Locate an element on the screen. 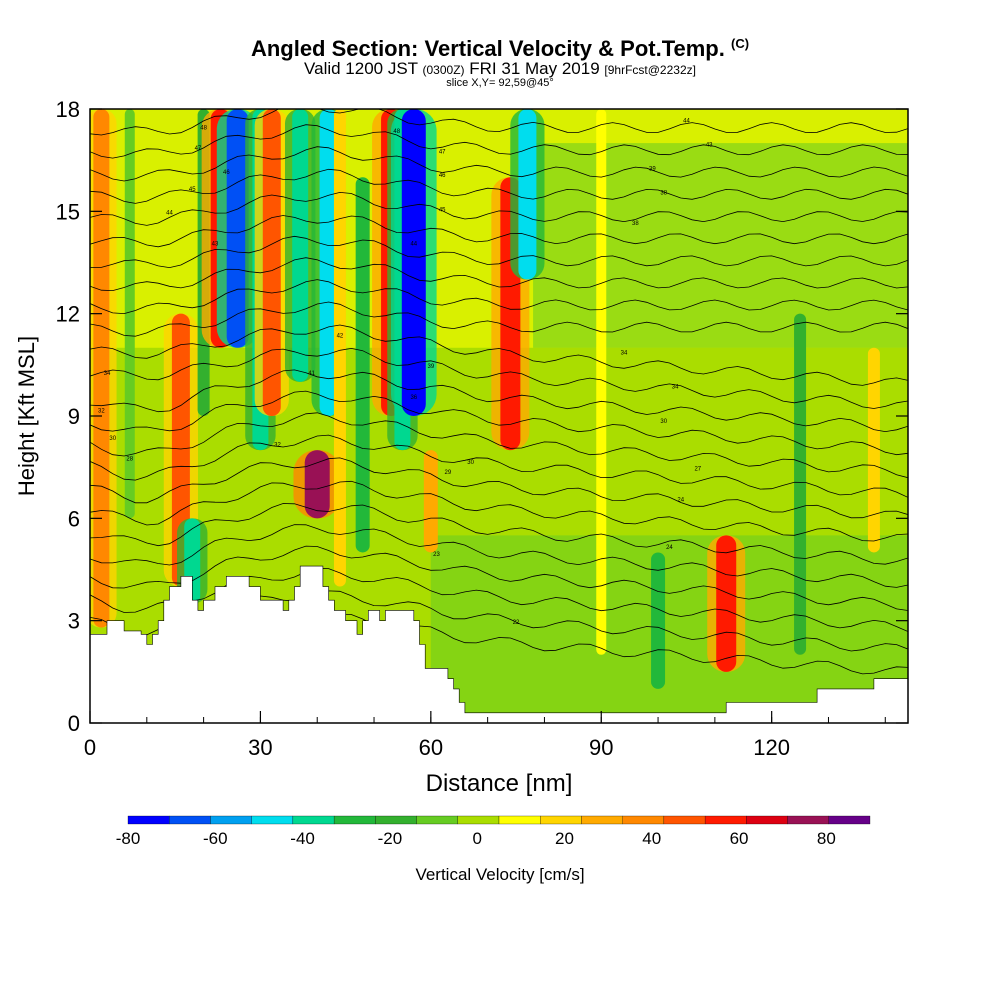  isotherm-label: 36 is located at coordinates (413, 398).